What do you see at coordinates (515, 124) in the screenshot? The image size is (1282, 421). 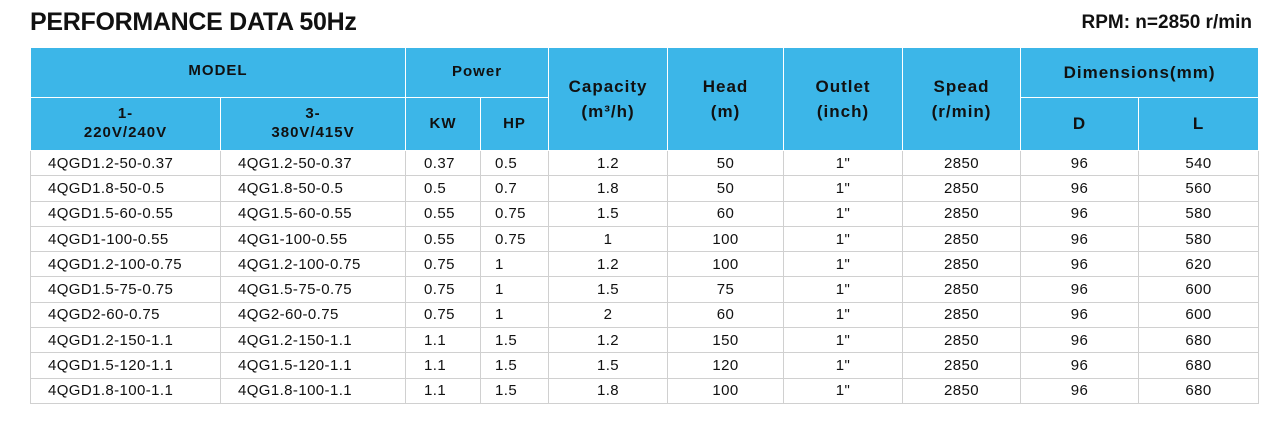 I see `header-cell: HP` at bounding box center [515, 124].